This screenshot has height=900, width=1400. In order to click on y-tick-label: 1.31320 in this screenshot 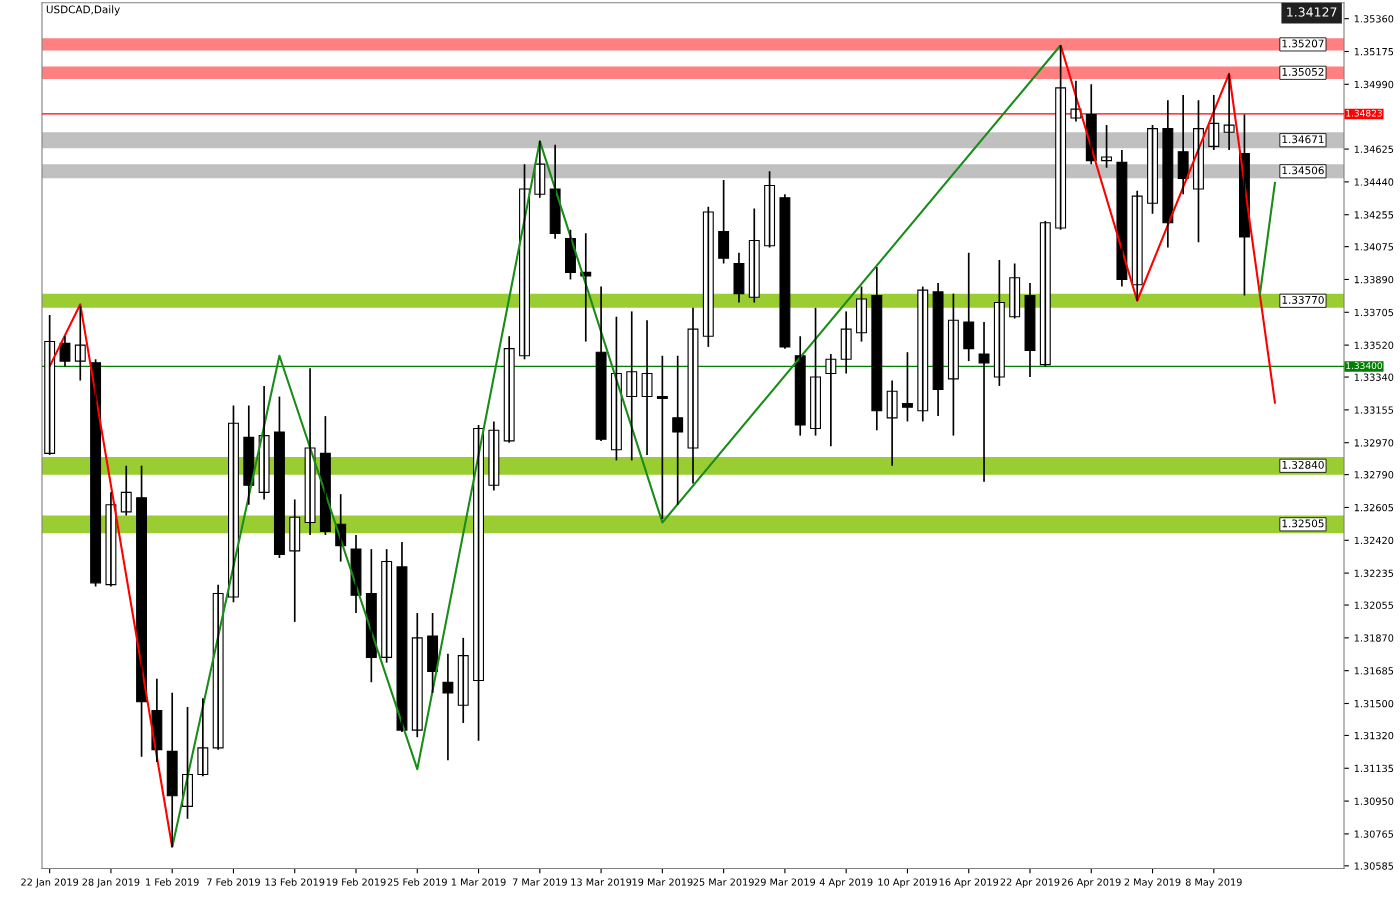, I will do `click(1374, 735)`.